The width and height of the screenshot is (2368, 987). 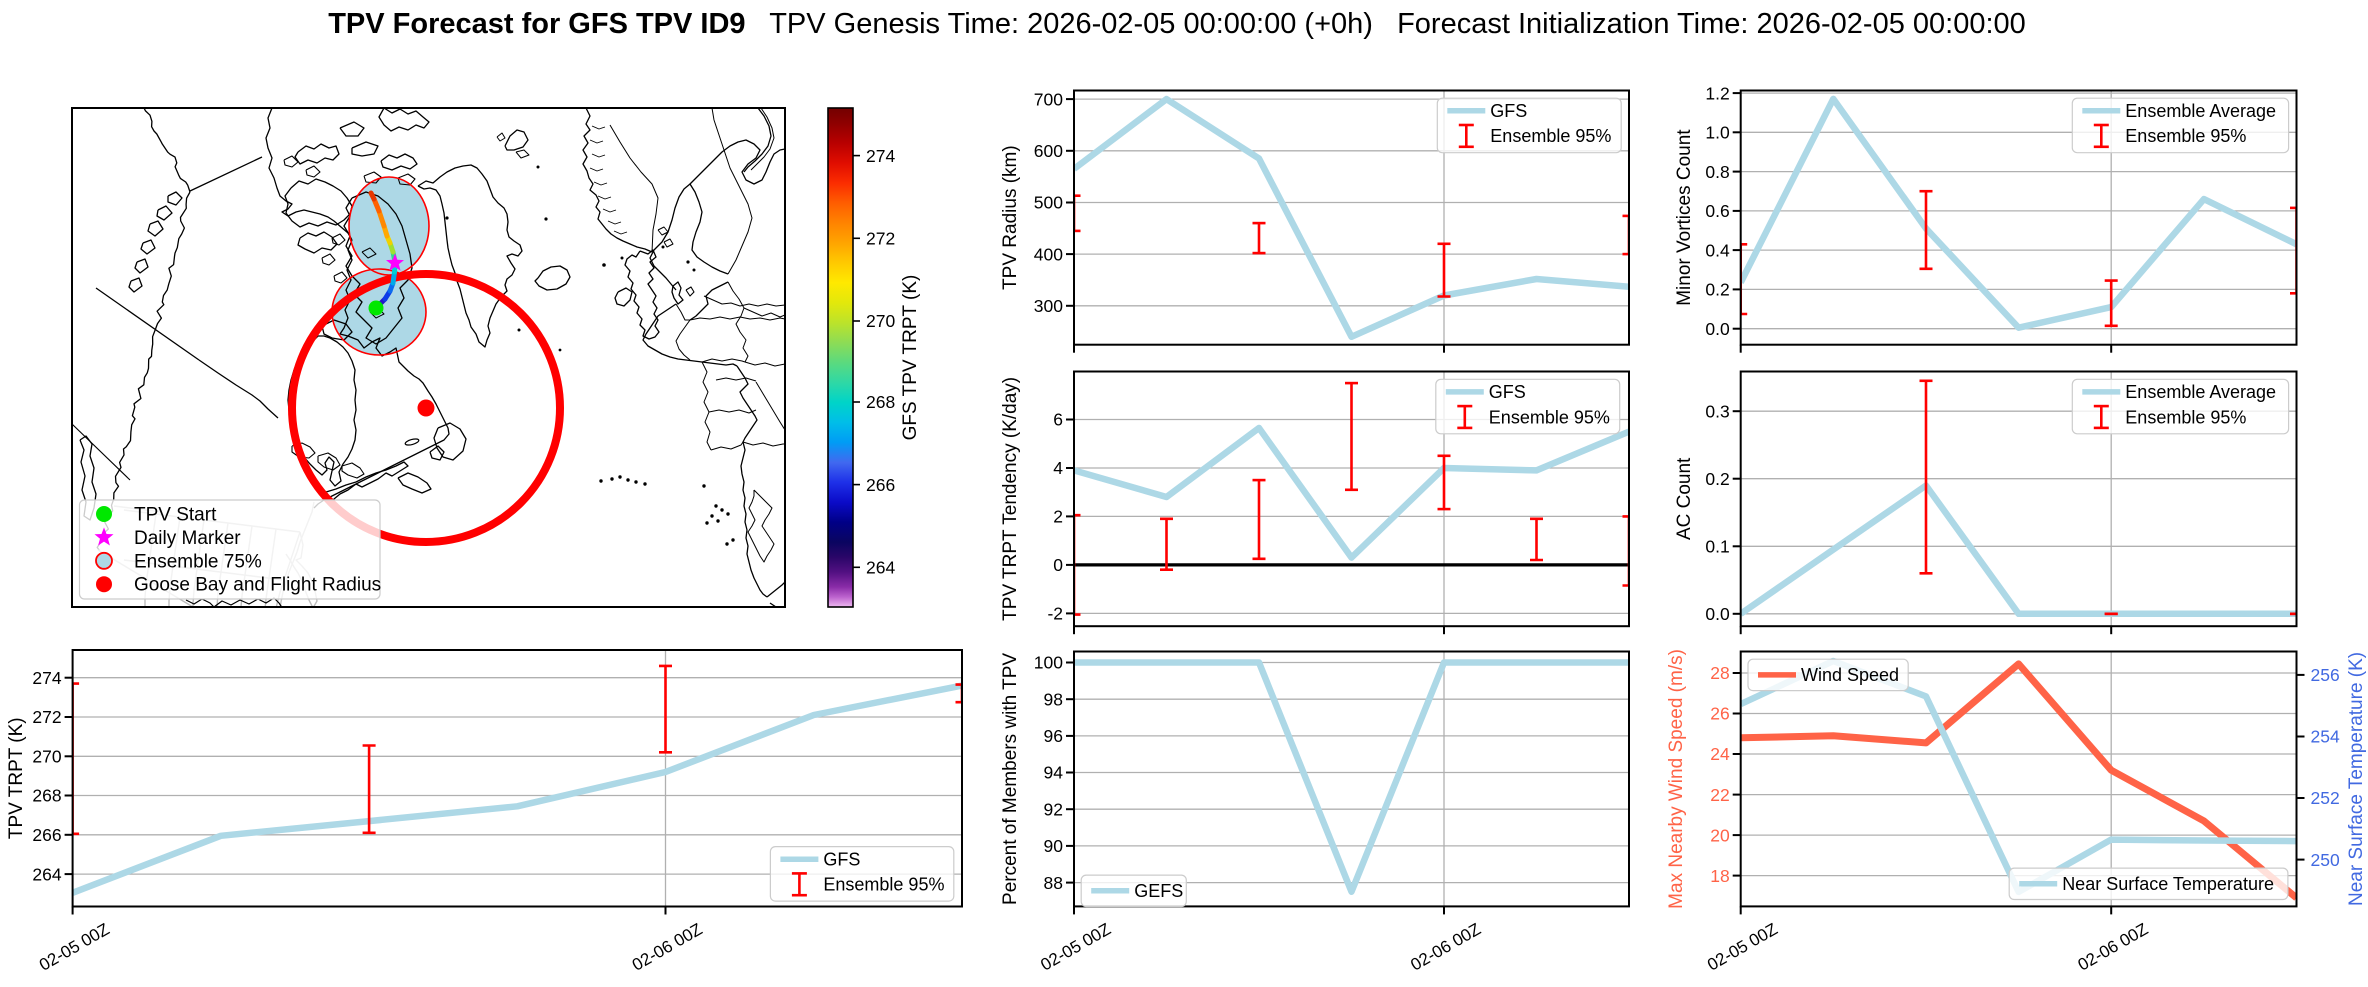 I want to click on svg-text: 22, so click(x=1719, y=795).